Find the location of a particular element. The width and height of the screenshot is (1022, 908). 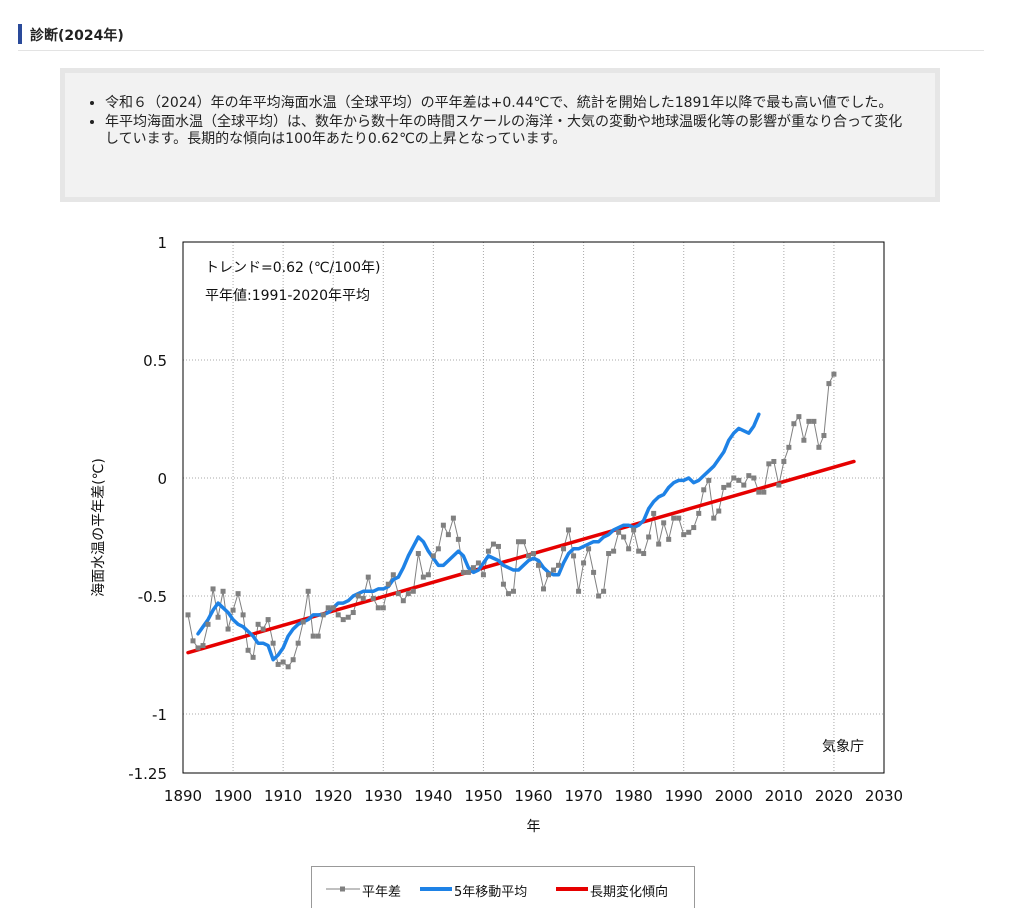

x-tick-label: 1980 is located at coordinates (634, 796).